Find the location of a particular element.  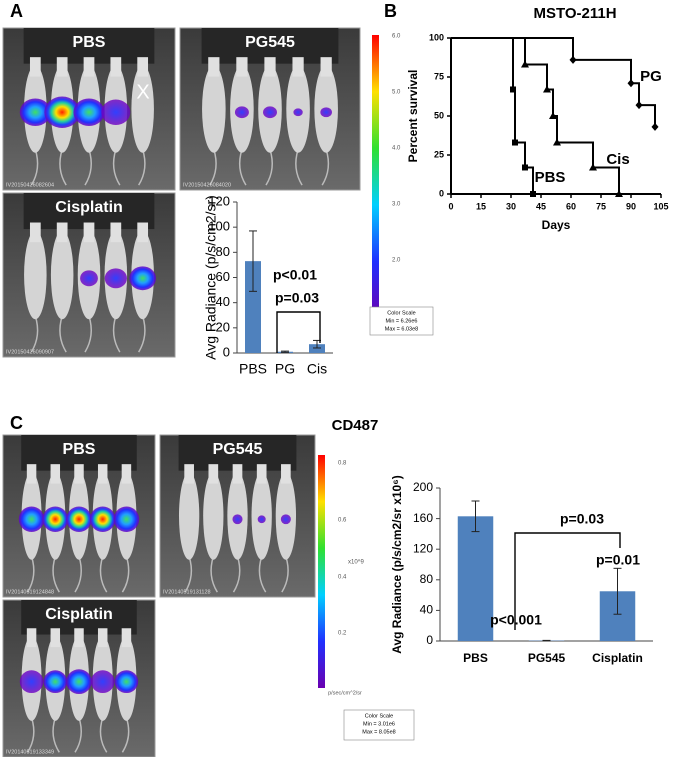

annotation: p<0.001 is located at coordinates (516, 620).